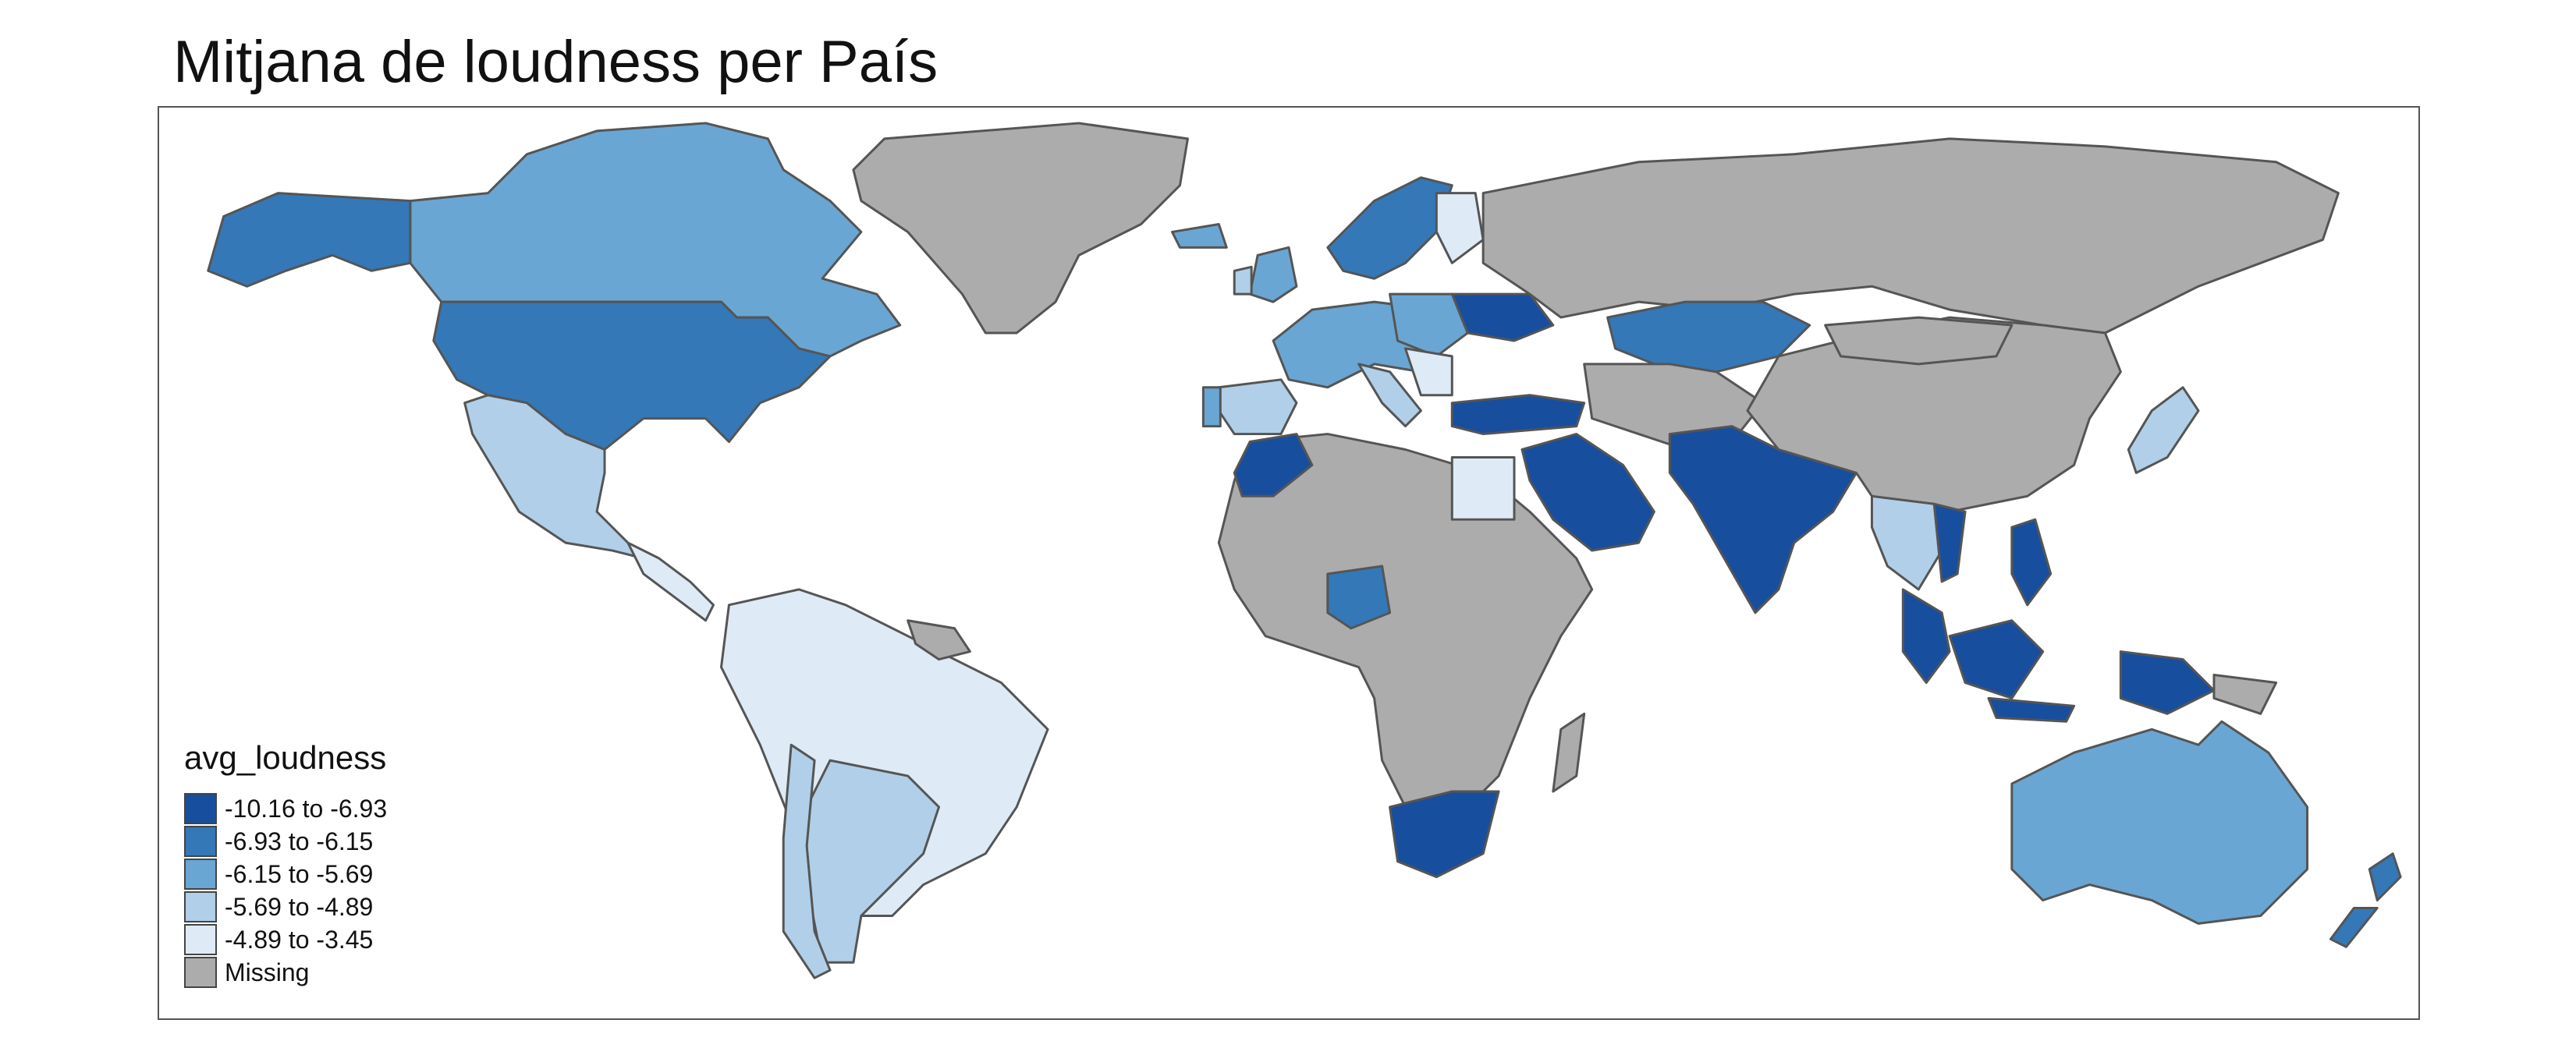  I want to click on map-region-mongolia, so click(1919, 341).